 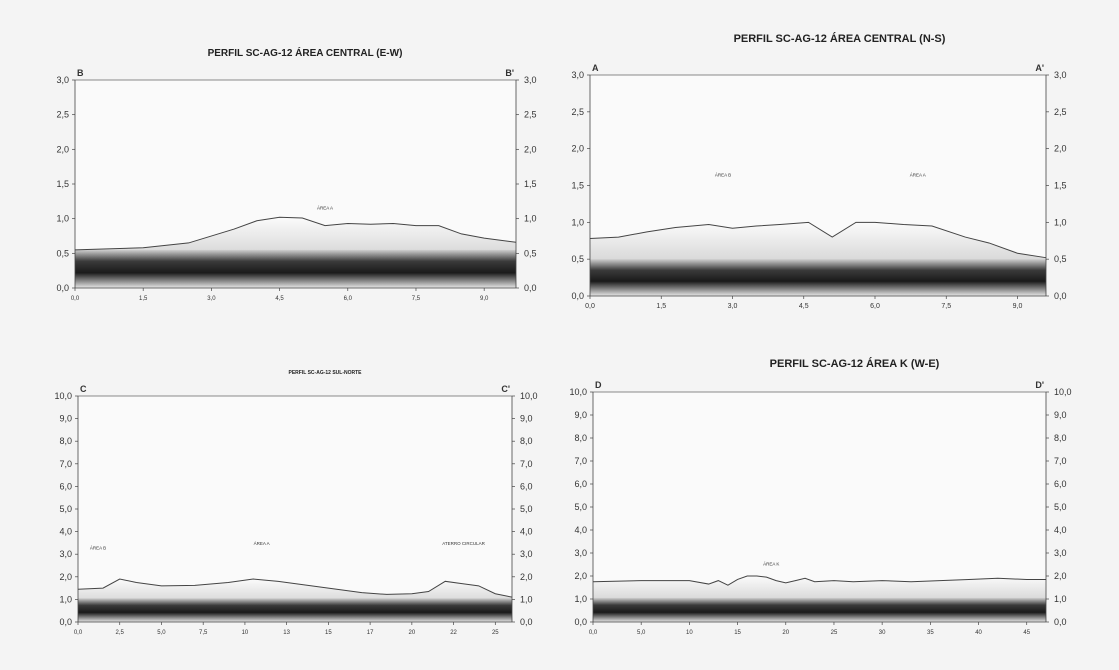 I want to click on y-tick-label: 10,0, so click(x=63, y=396).